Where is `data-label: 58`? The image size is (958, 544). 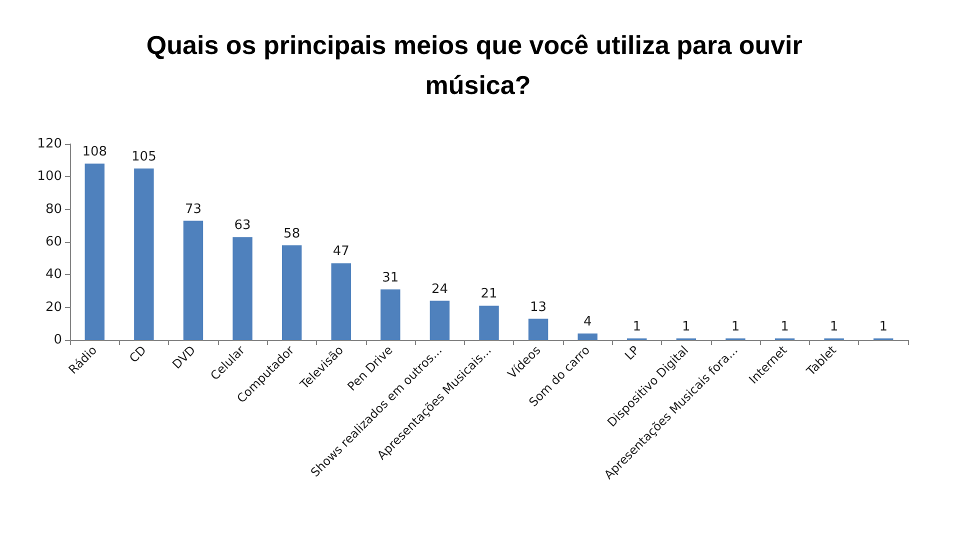
data-label: 58 is located at coordinates (292, 234).